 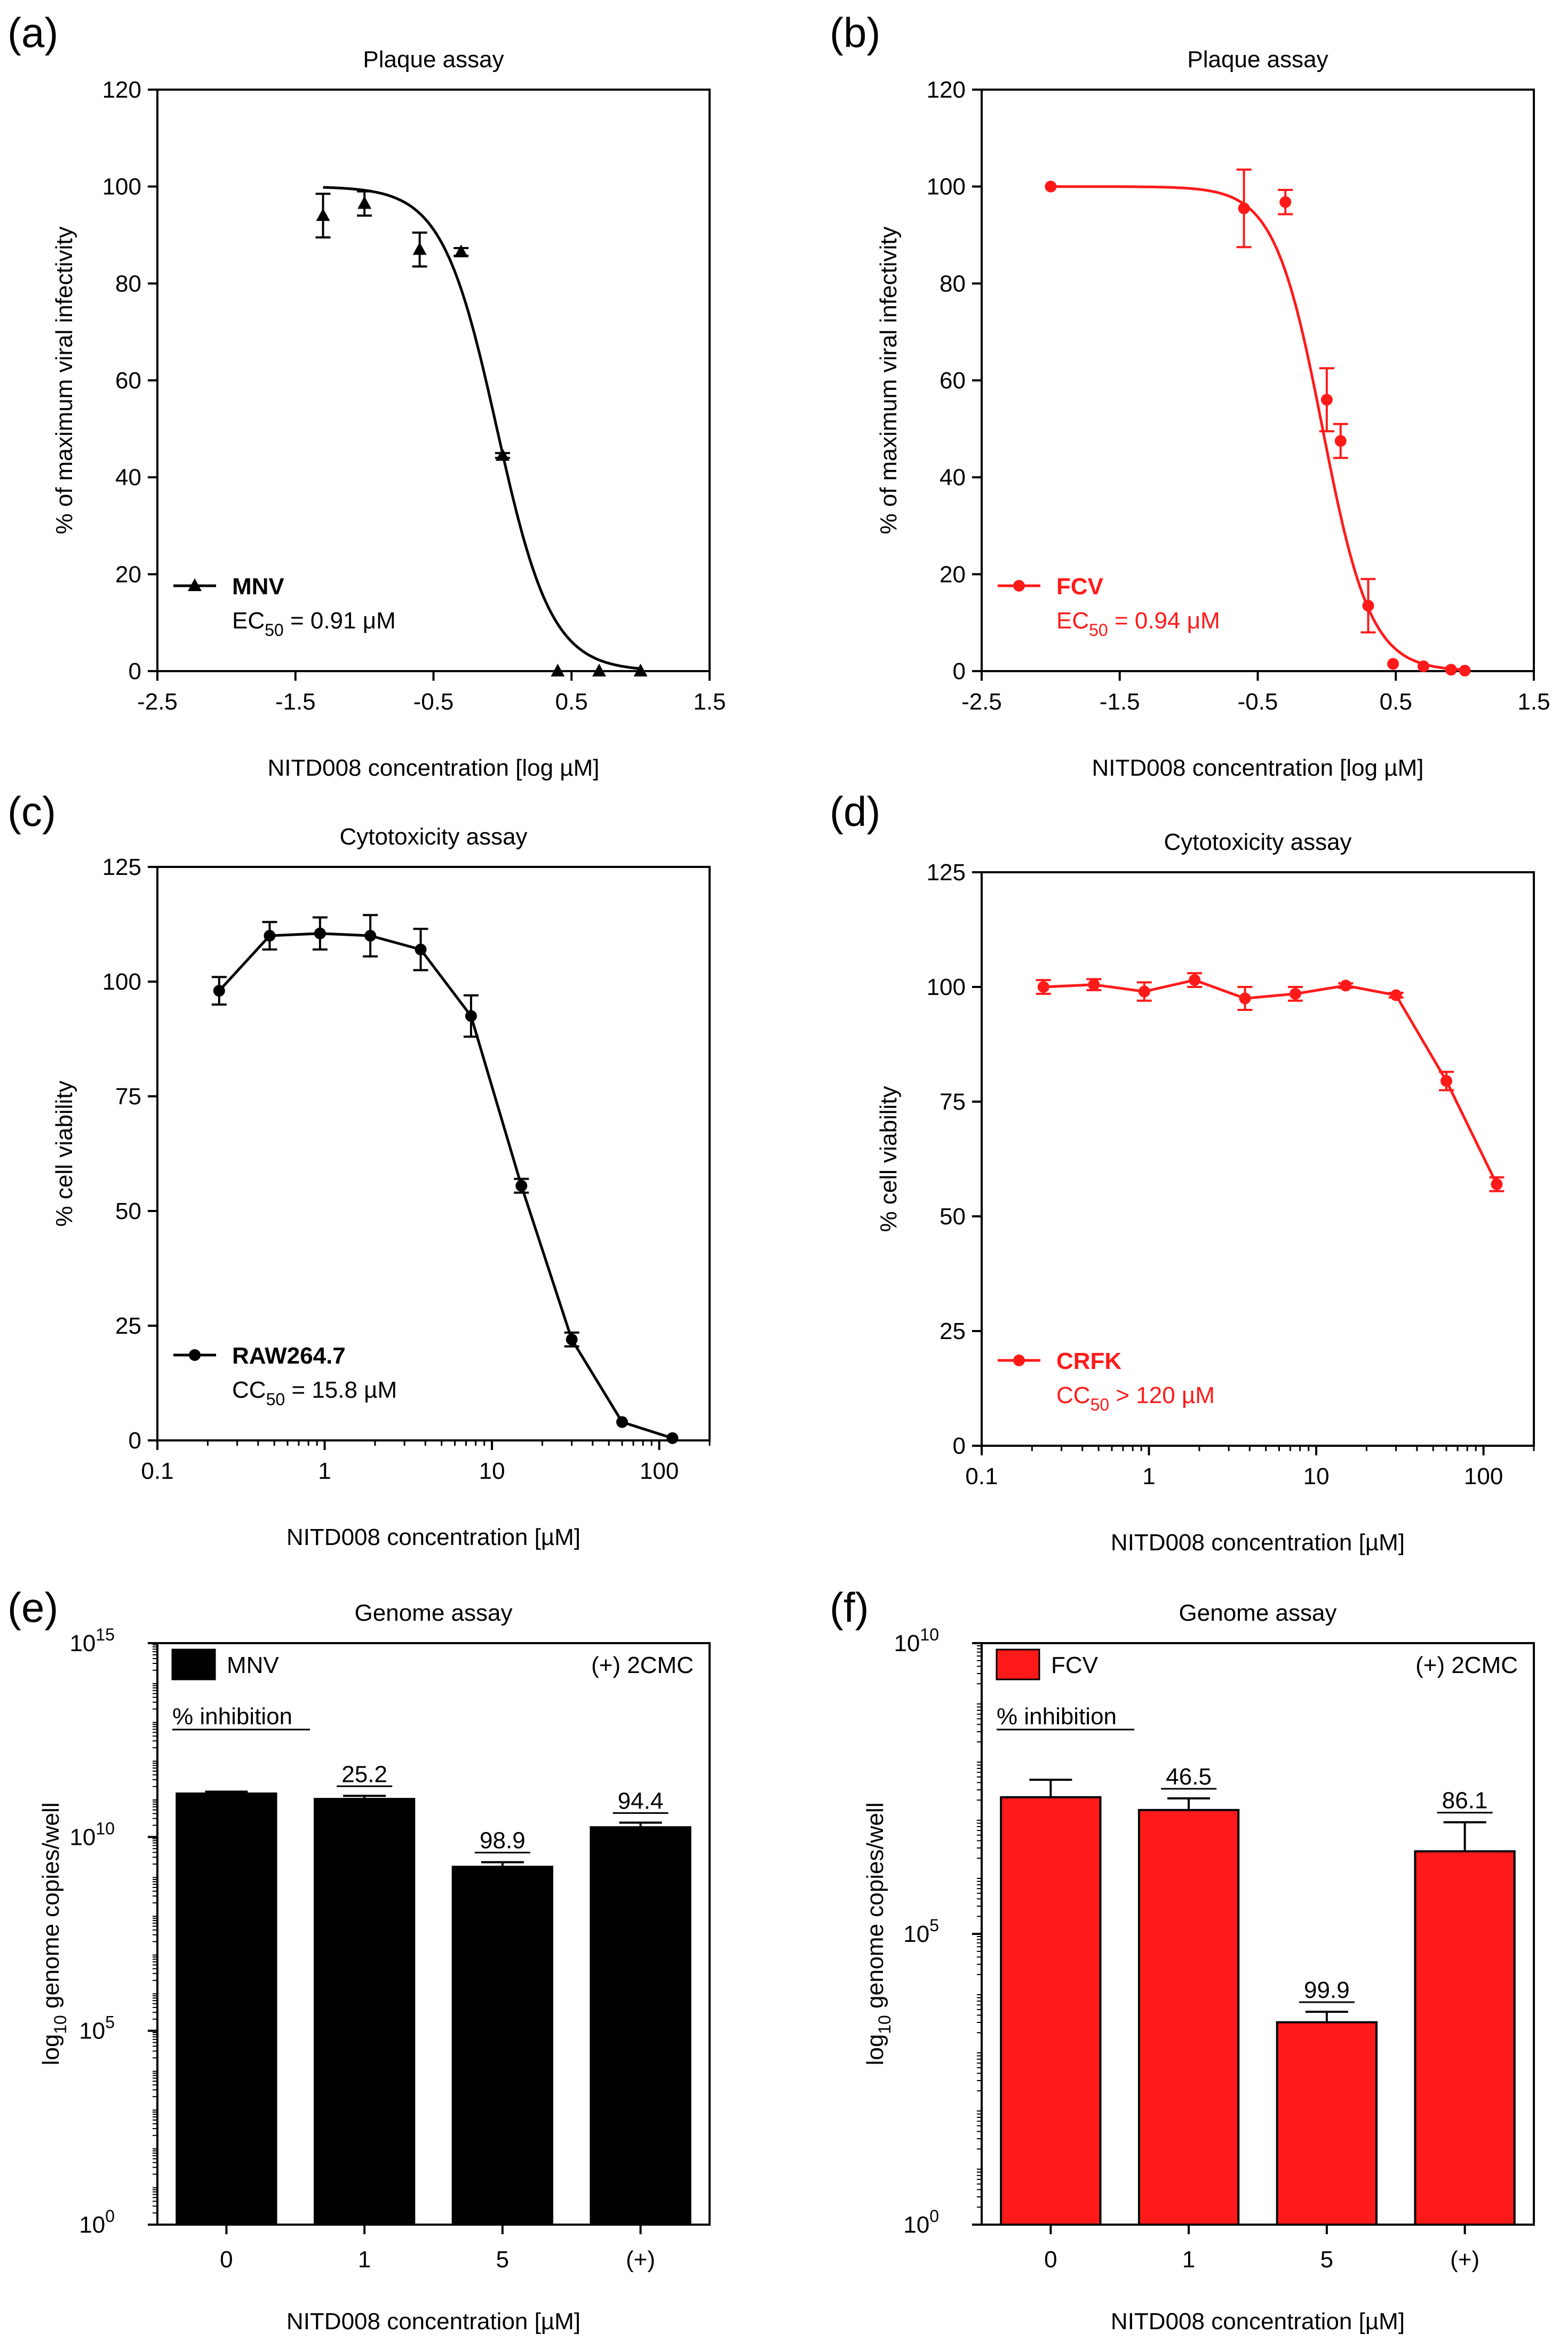 I want to click on x-axis-label: NITD008 concentration [µM], so click(x=433, y=2321).